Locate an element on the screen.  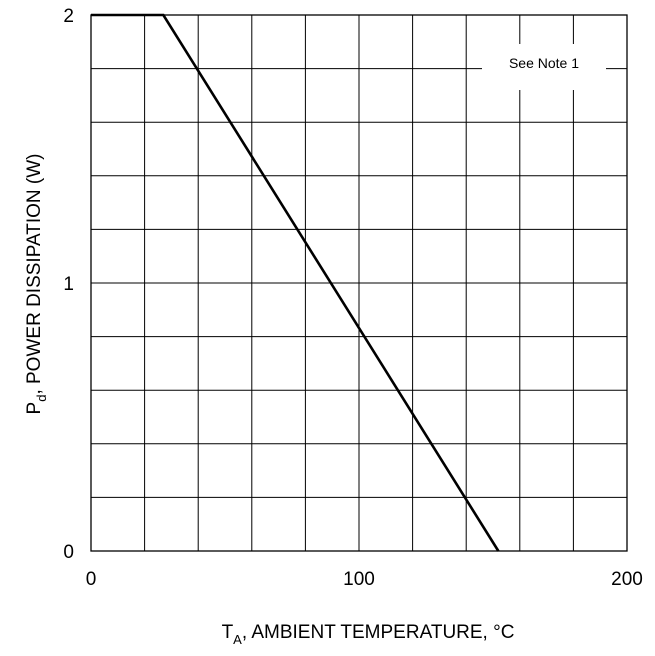
annotation-see-note-1: See Note 1 is located at coordinates (544, 63).